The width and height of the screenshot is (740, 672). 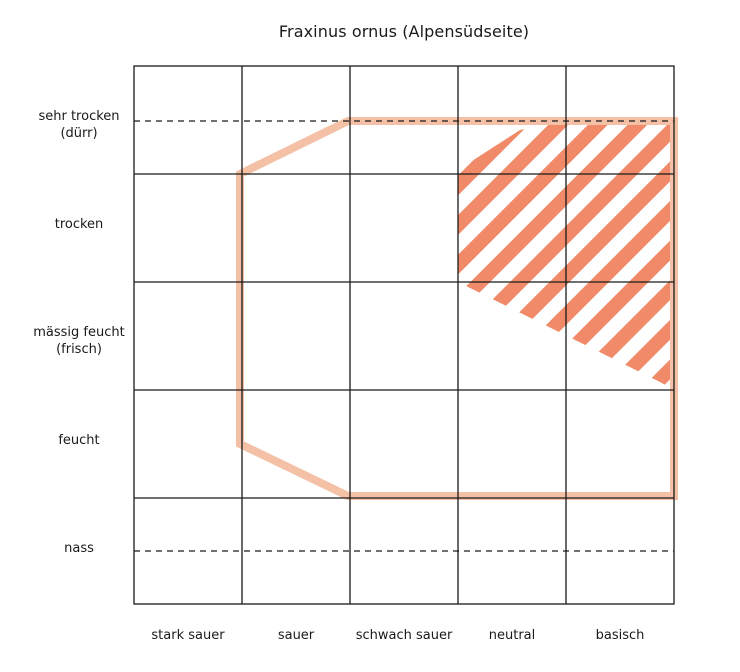 I want to click on column-label-schwach-sauer: schwach sauer, so click(x=404, y=635).